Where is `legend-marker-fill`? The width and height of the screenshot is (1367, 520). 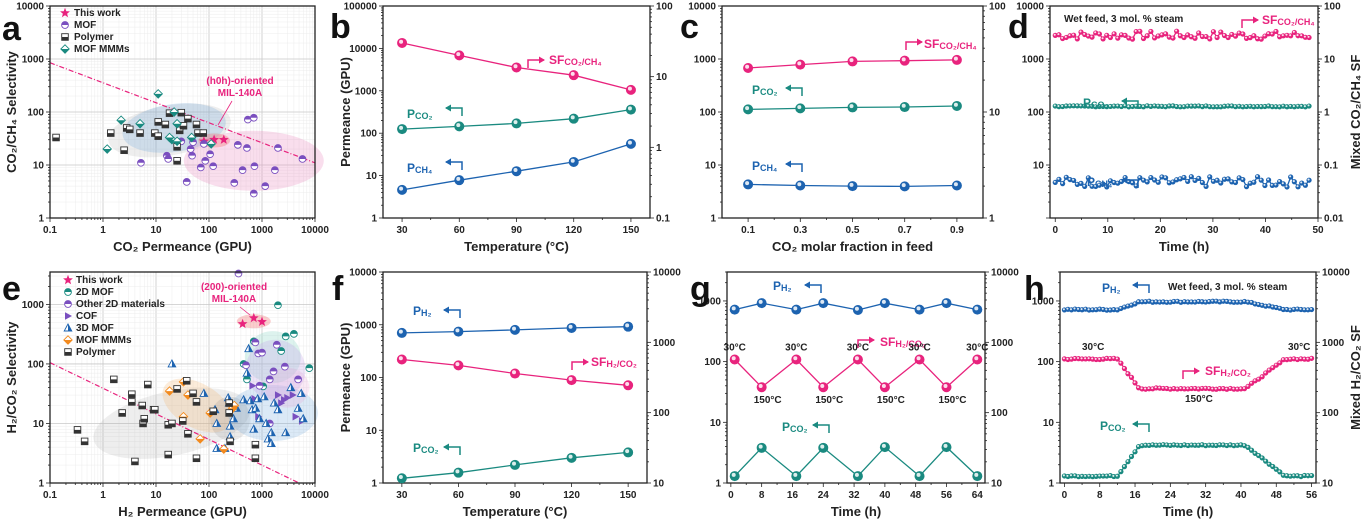 legend-marker-fill is located at coordinates (68, 354).